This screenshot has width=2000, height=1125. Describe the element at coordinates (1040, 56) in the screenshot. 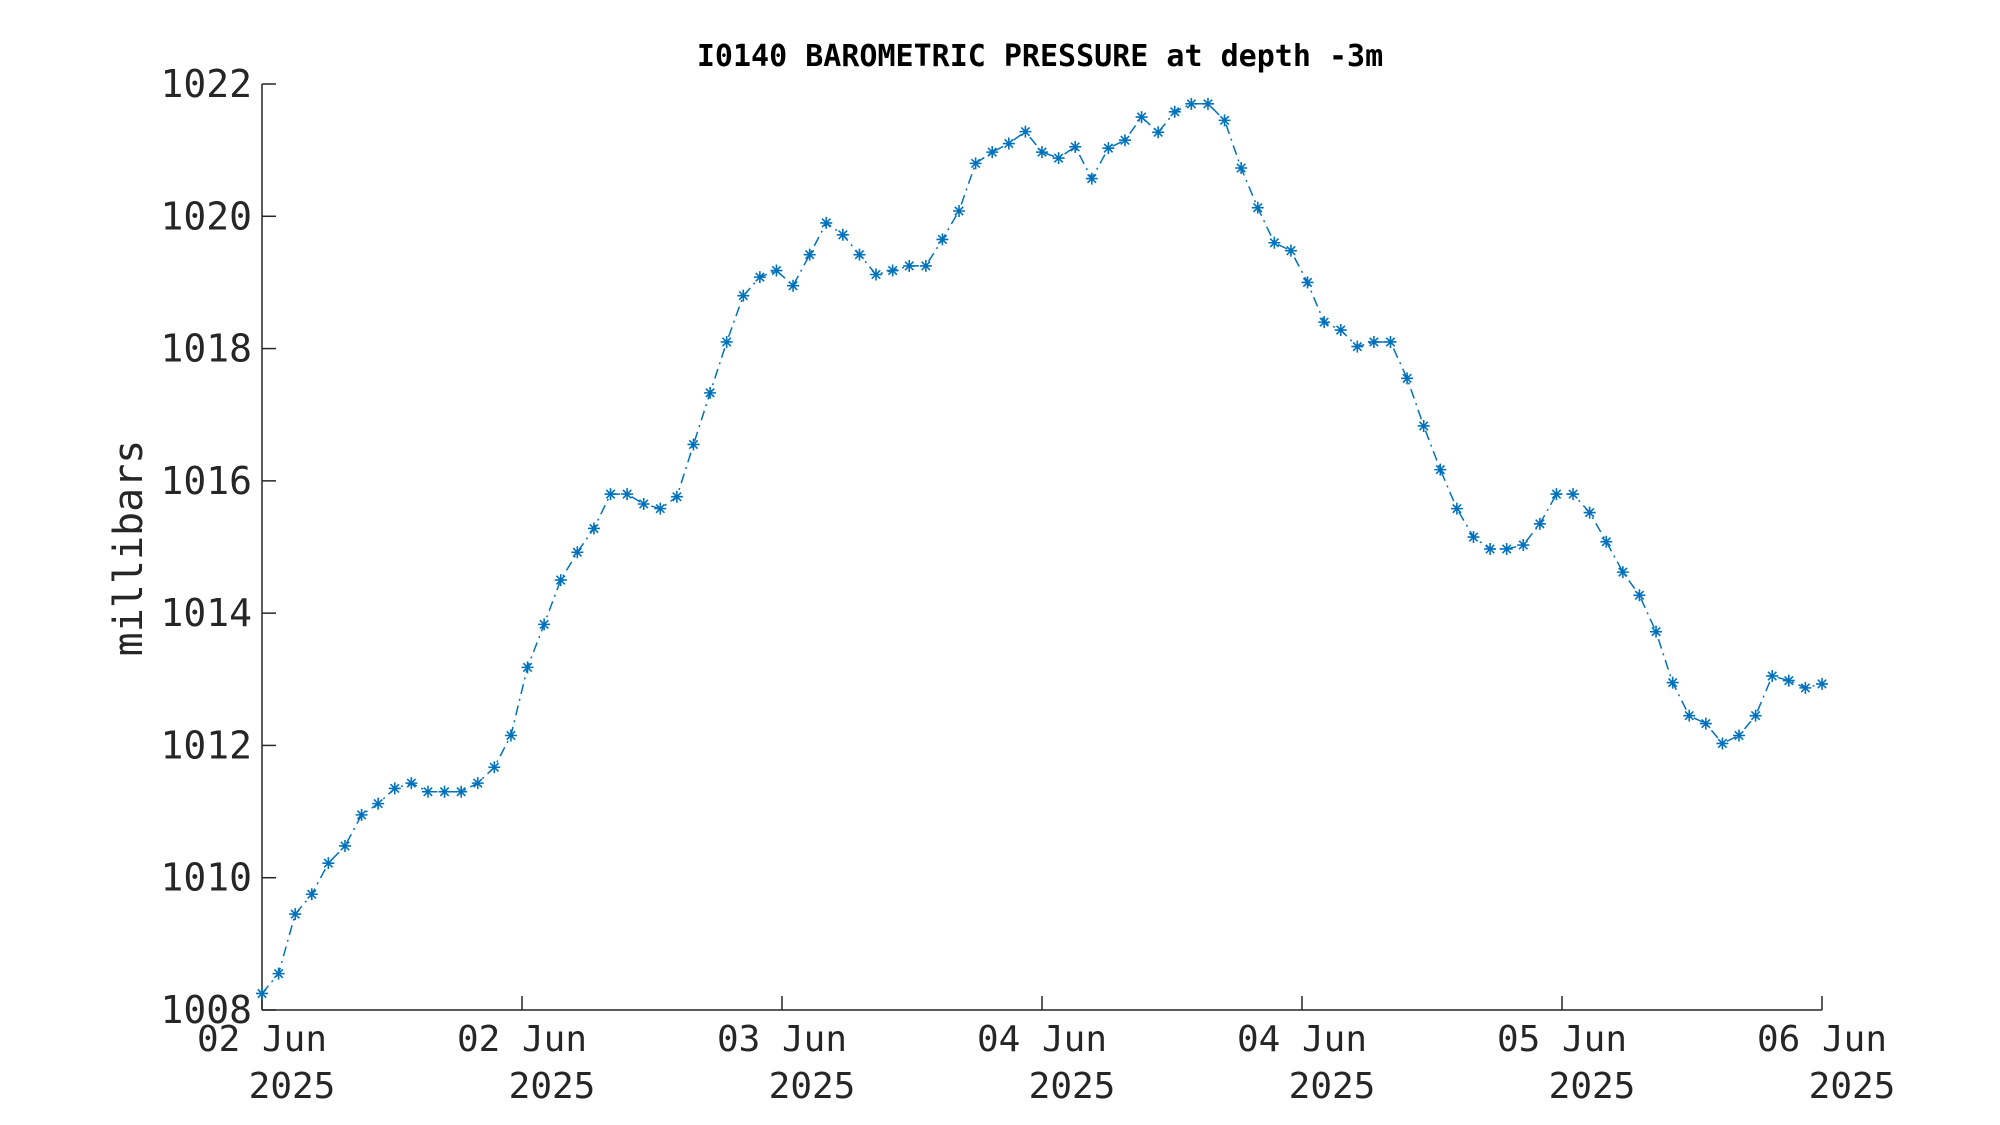

I see `chart-title: I0140 BAROMETRIC PRESSURE at depth -3m` at that location.